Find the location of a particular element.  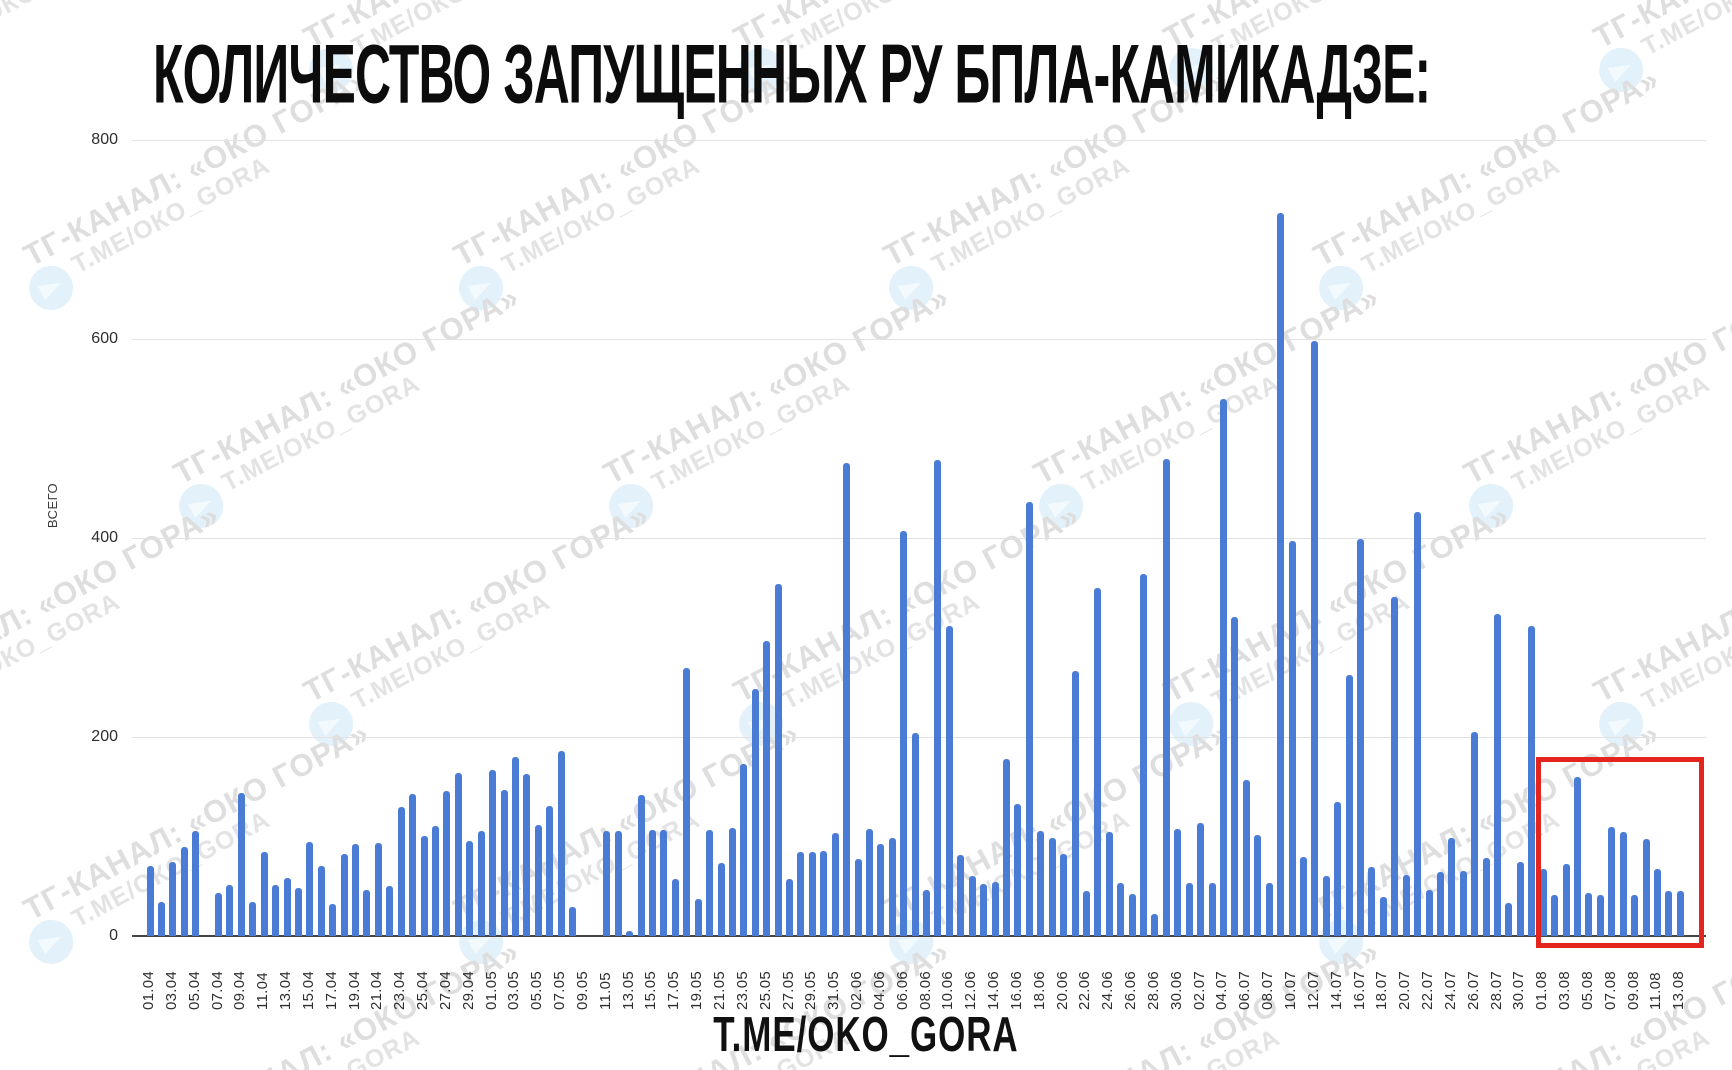

x-tick-label: 13.08 is located at coordinates (1679, 990).